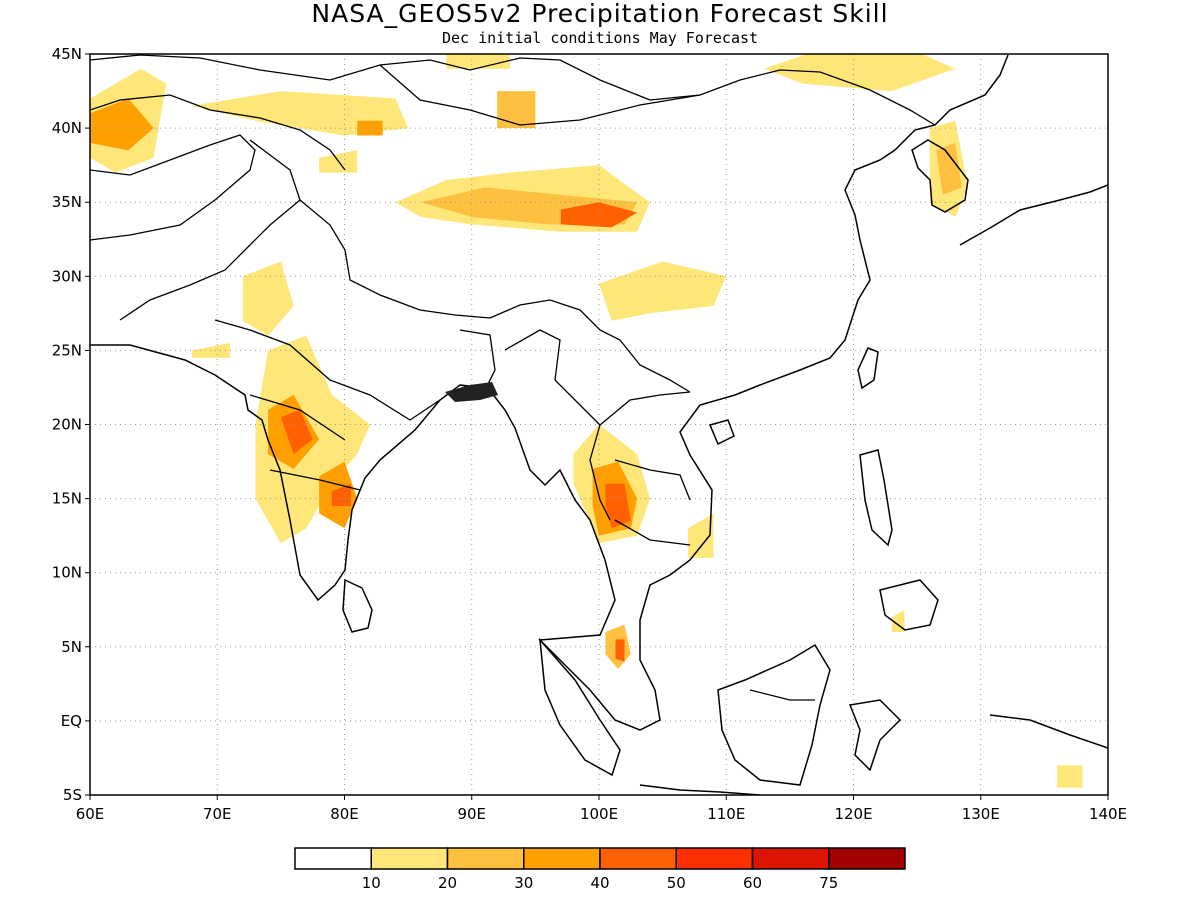  I want to click on skill-blob-sichuan, so click(663, 291).